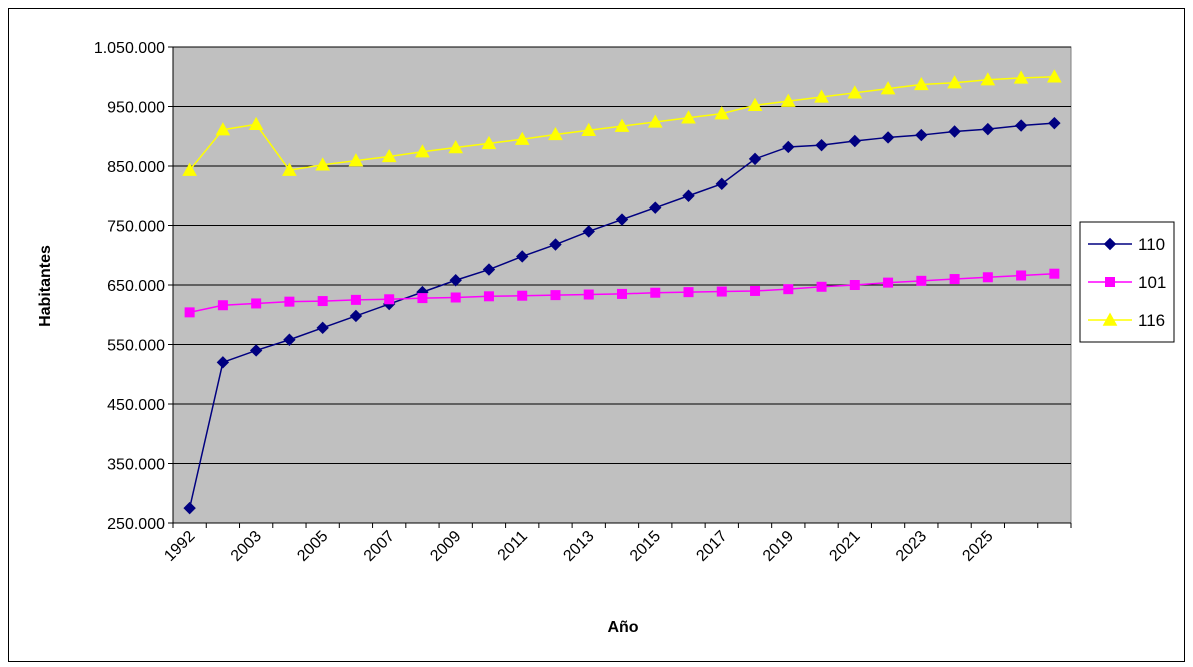  Describe the element at coordinates (129, 48) in the screenshot. I see `y-tick-label: 1.050.000` at that location.